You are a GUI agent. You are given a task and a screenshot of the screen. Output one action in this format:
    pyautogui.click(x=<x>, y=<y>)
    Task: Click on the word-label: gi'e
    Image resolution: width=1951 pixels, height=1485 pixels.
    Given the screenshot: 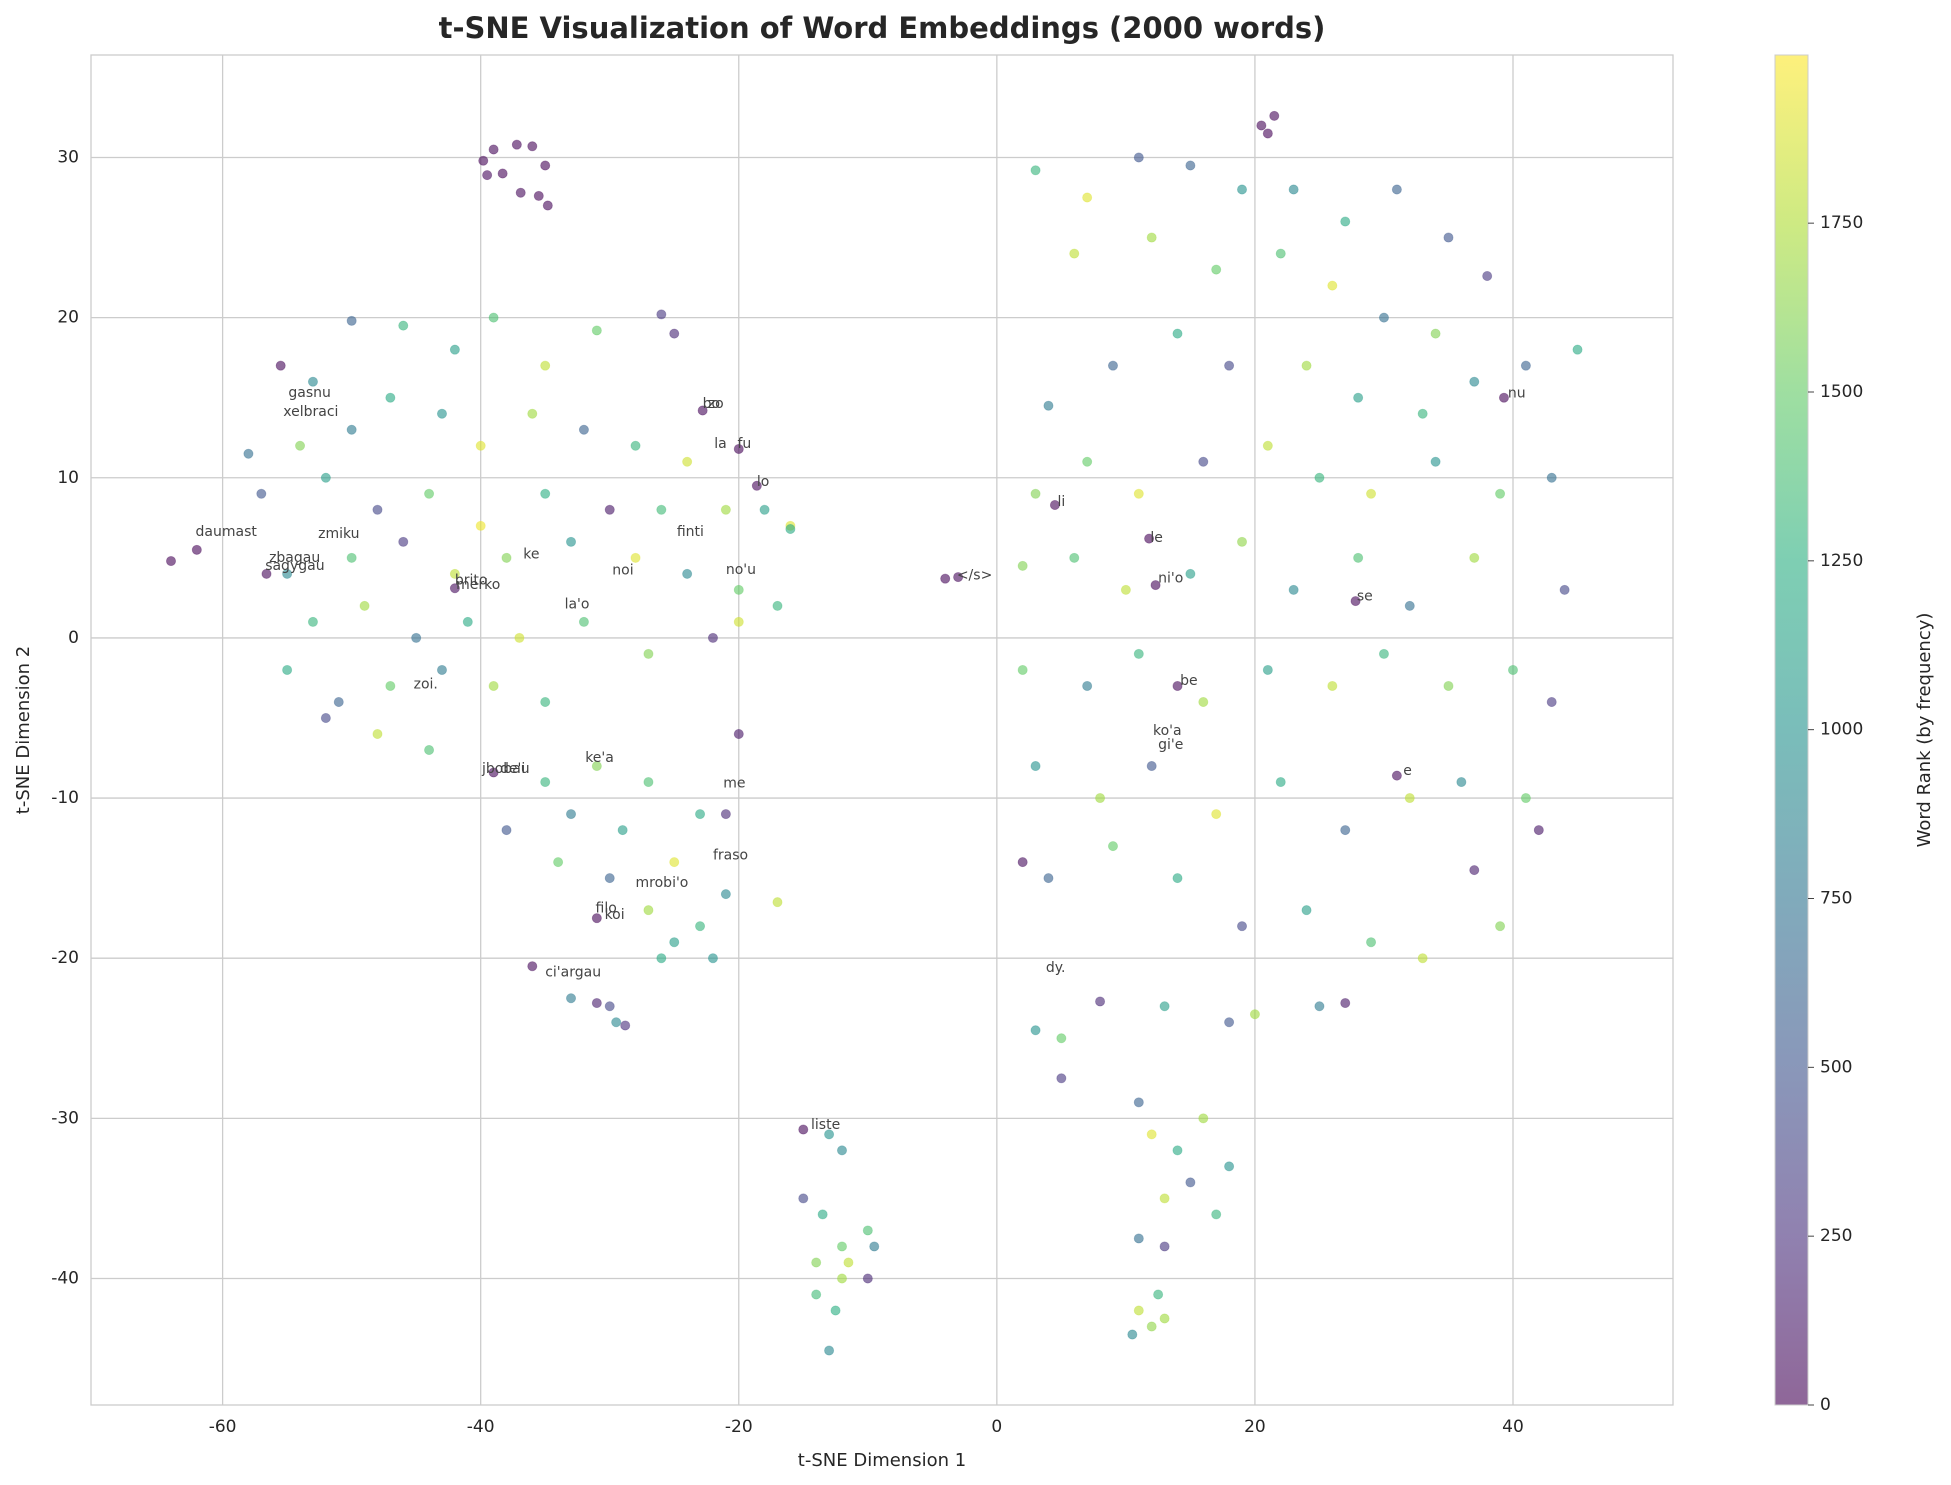 What is the action you would take?
    pyautogui.click(x=1170, y=745)
    